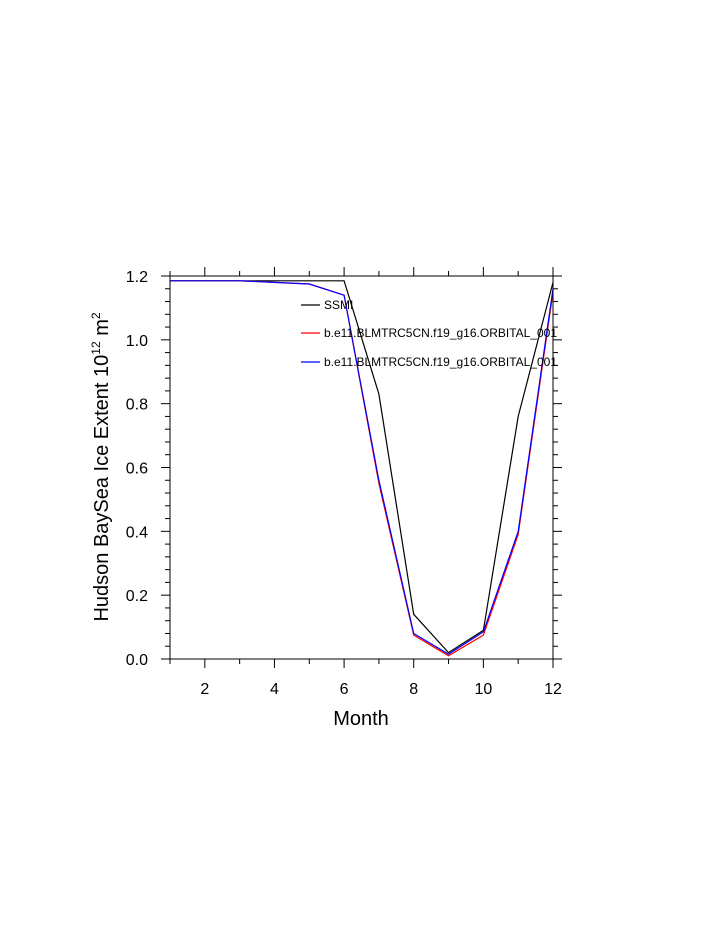 This screenshot has width=723, height=935. What do you see at coordinates (553, 689) in the screenshot?
I see `x-tick-label: 12` at bounding box center [553, 689].